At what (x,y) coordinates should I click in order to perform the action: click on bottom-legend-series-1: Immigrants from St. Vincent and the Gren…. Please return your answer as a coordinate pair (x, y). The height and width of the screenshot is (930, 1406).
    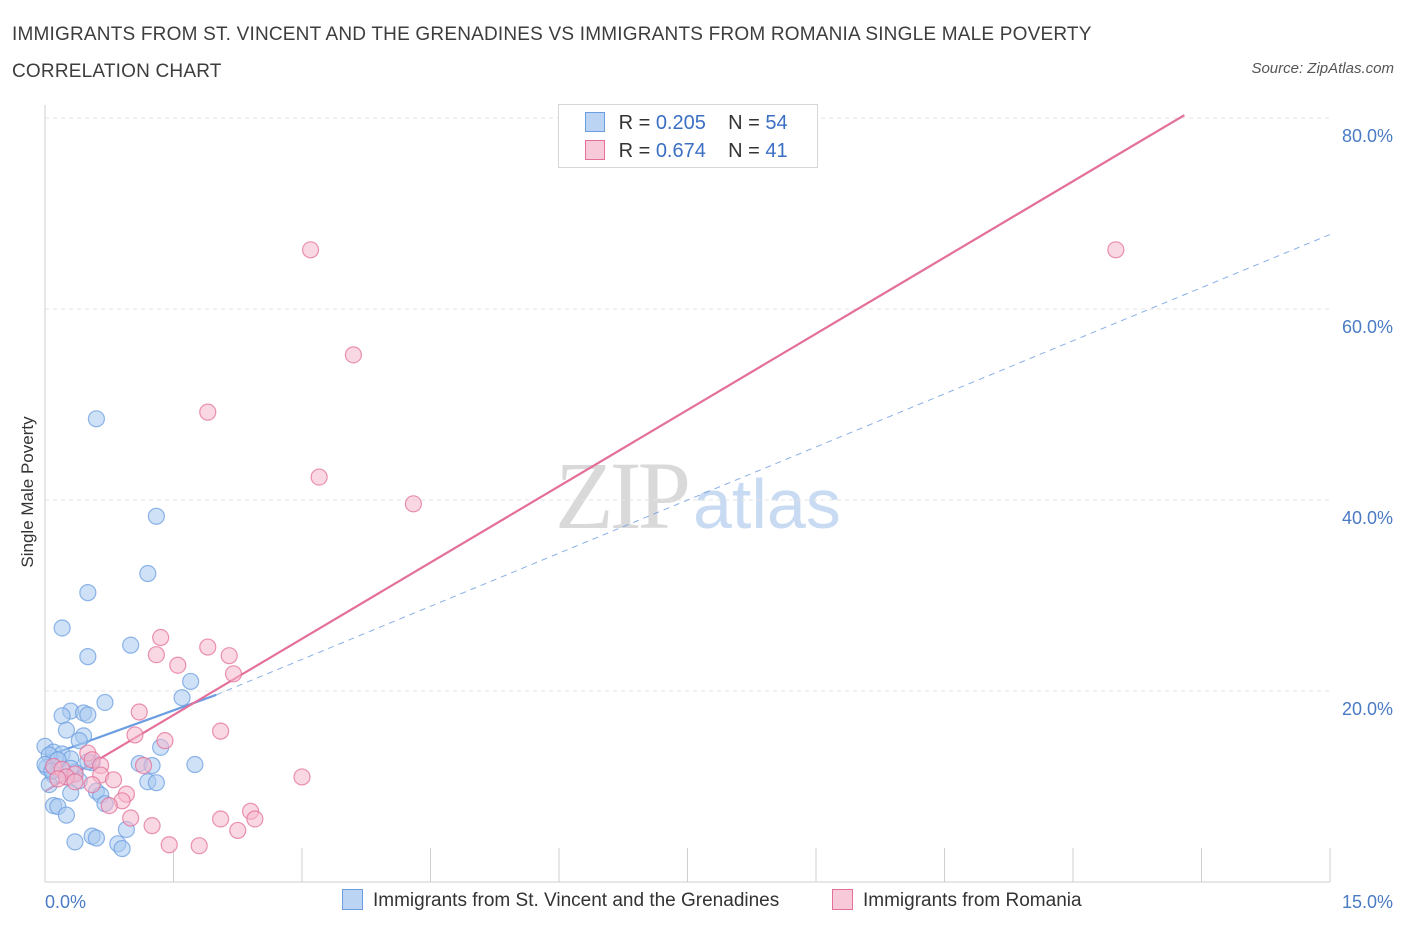
    Looking at the image, I should click on (560, 900).